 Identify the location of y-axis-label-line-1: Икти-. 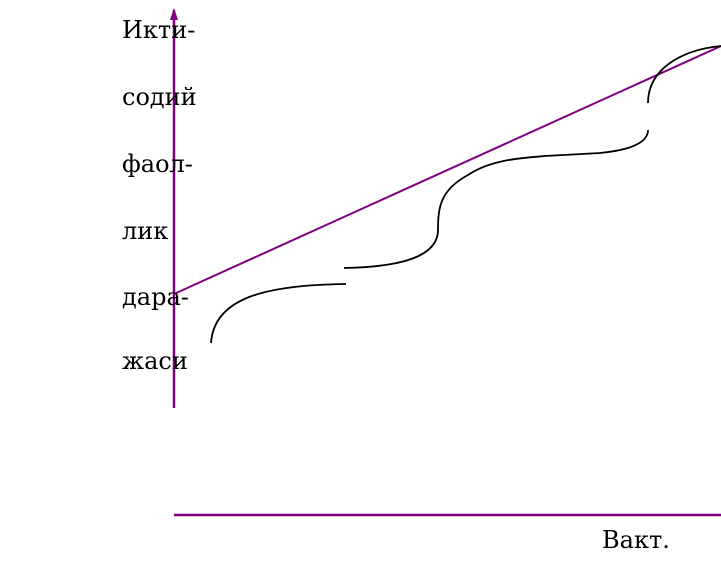
(159, 30).